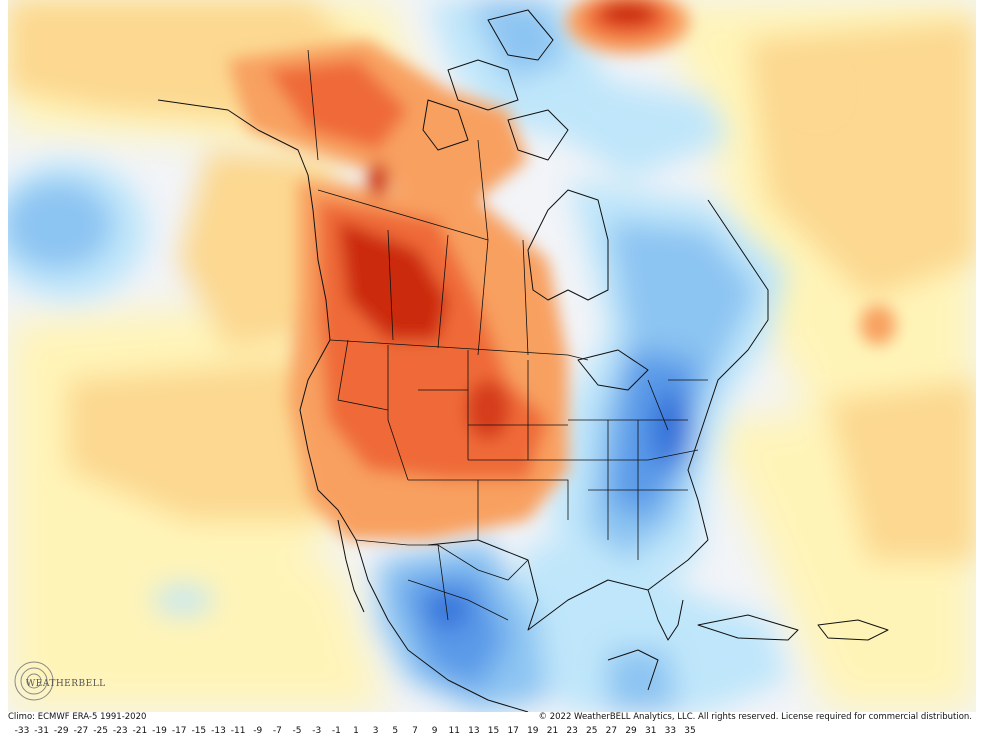 This screenshot has height=738, width=984. Describe the element at coordinates (375, 731) in the screenshot. I see `colorbar-tick-label: 3` at that location.